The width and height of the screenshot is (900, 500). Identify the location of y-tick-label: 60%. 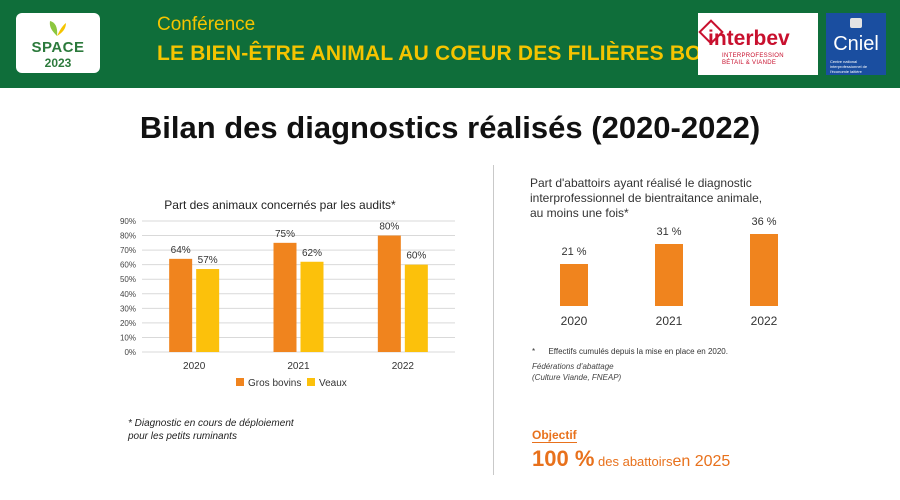
(128, 265).